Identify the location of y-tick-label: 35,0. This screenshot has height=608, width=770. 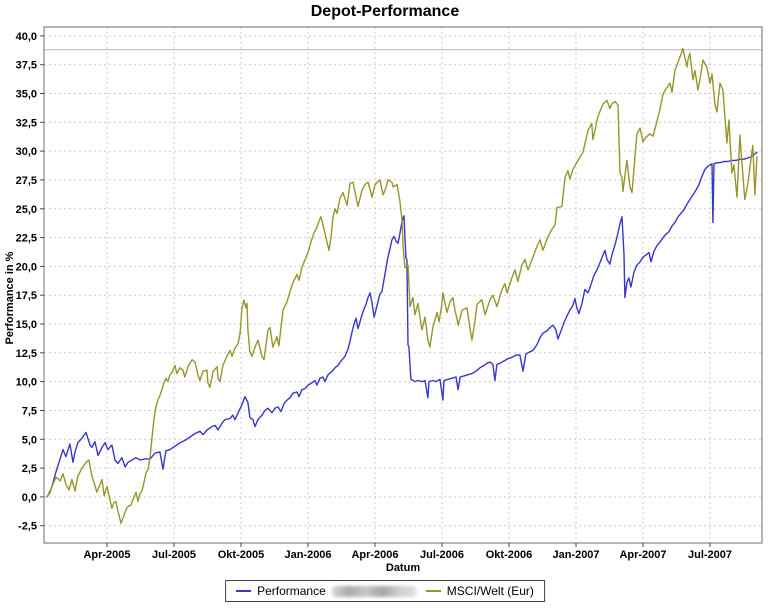
(26, 95).